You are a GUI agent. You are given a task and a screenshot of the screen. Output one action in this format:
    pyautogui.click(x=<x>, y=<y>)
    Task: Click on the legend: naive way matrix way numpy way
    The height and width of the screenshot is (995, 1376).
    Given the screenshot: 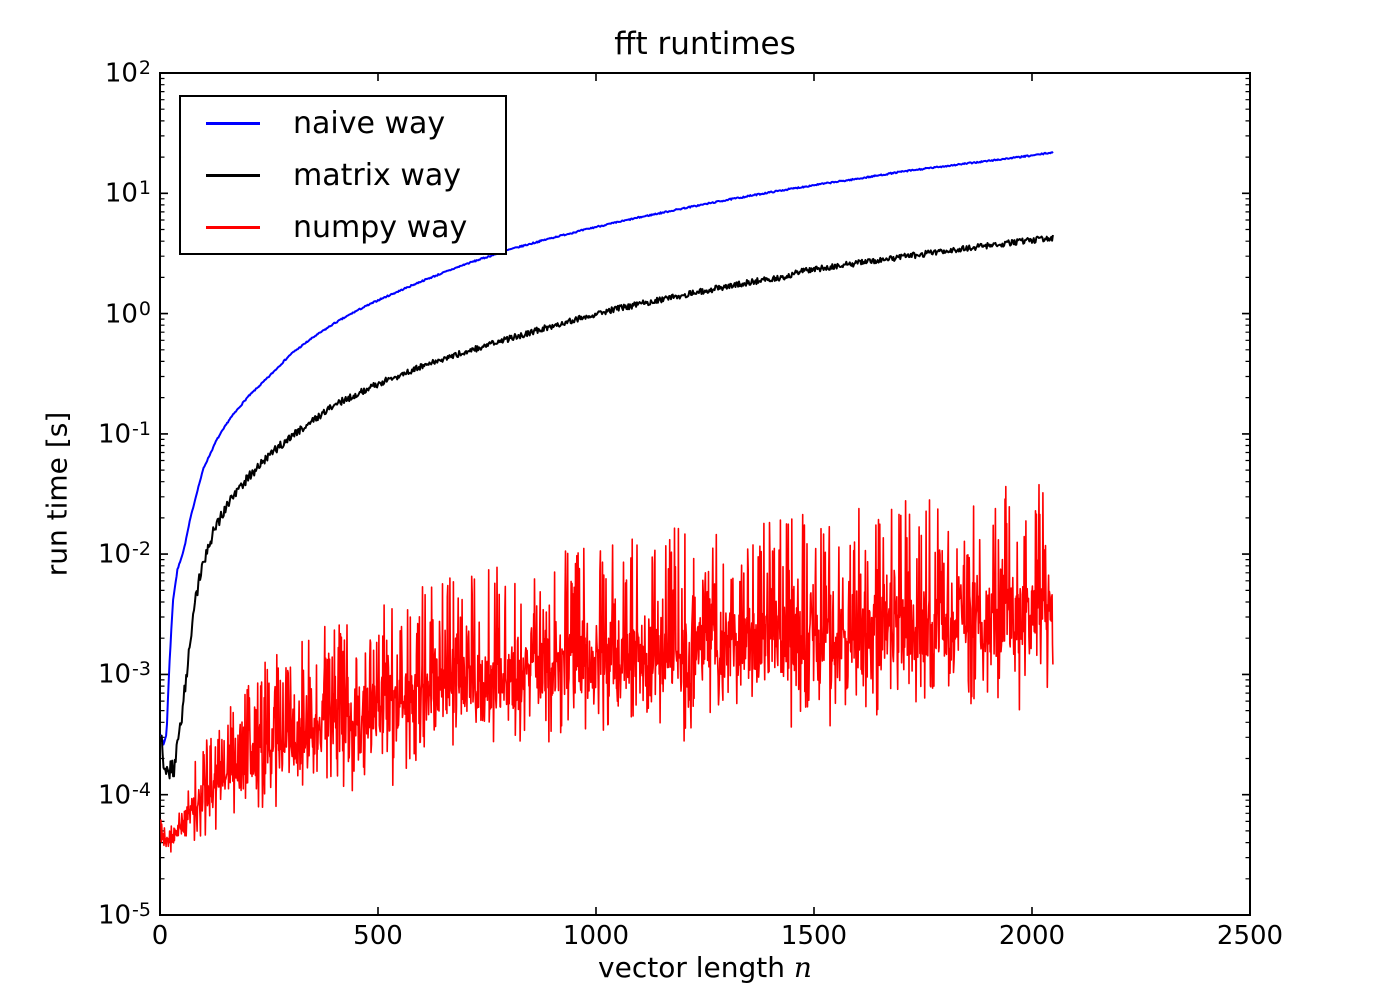 What is the action you would take?
    pyautogui.click(x=343, y=175)
    